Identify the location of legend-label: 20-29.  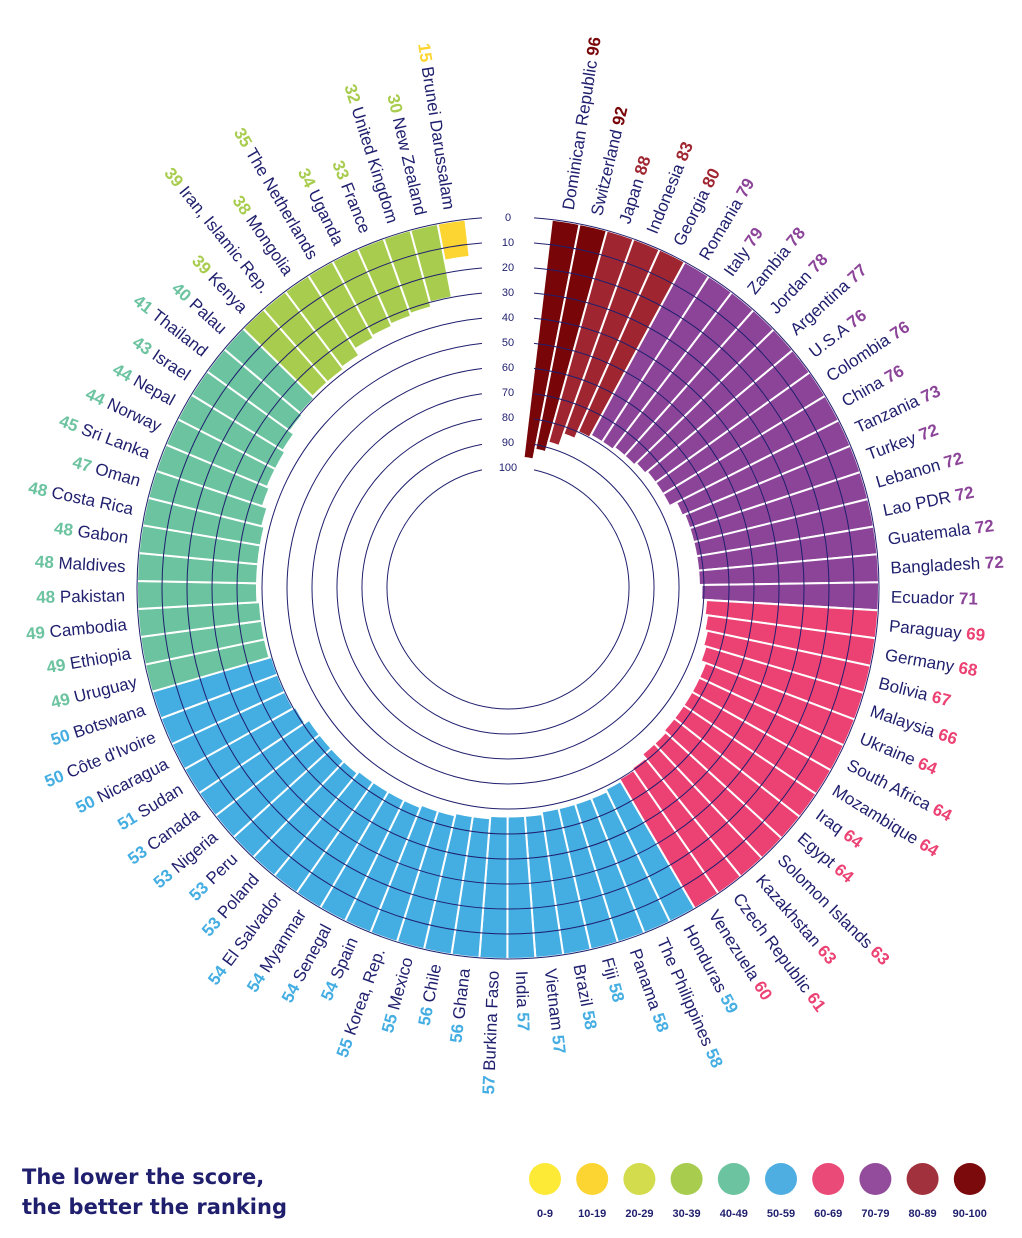
(639, 1214).